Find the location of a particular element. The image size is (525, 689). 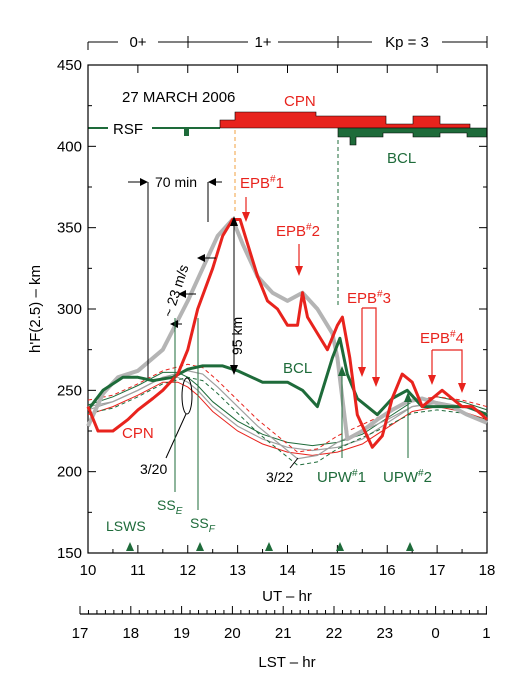

y-tick-label: 450 is located at coordinates (69, 65).